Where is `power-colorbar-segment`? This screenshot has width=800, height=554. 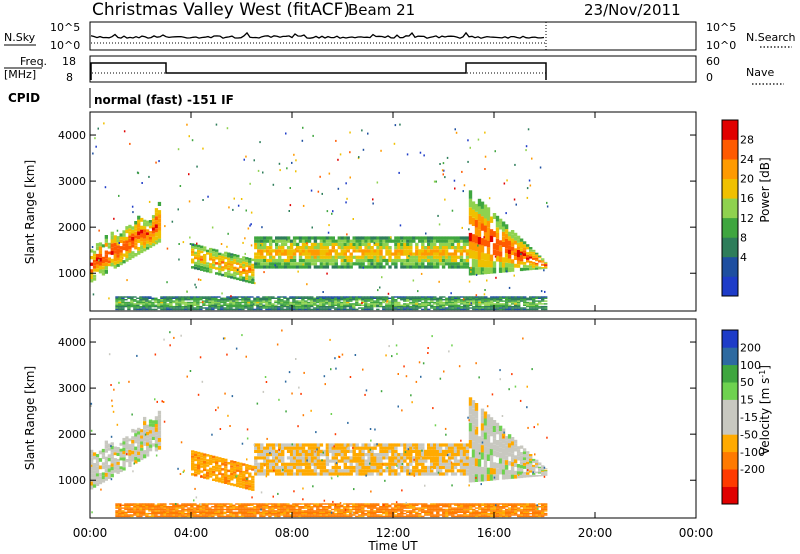 power-colorbar-segment is located at coordinates (730, 227).